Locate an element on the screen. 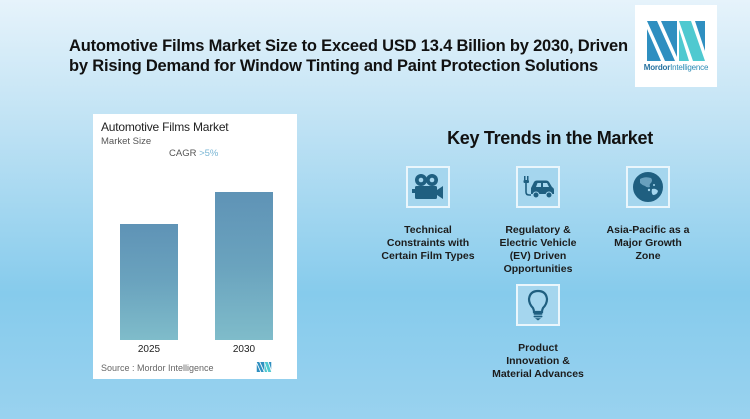  chart-title: Automotive Films Market is located at coordinates (165, 127).